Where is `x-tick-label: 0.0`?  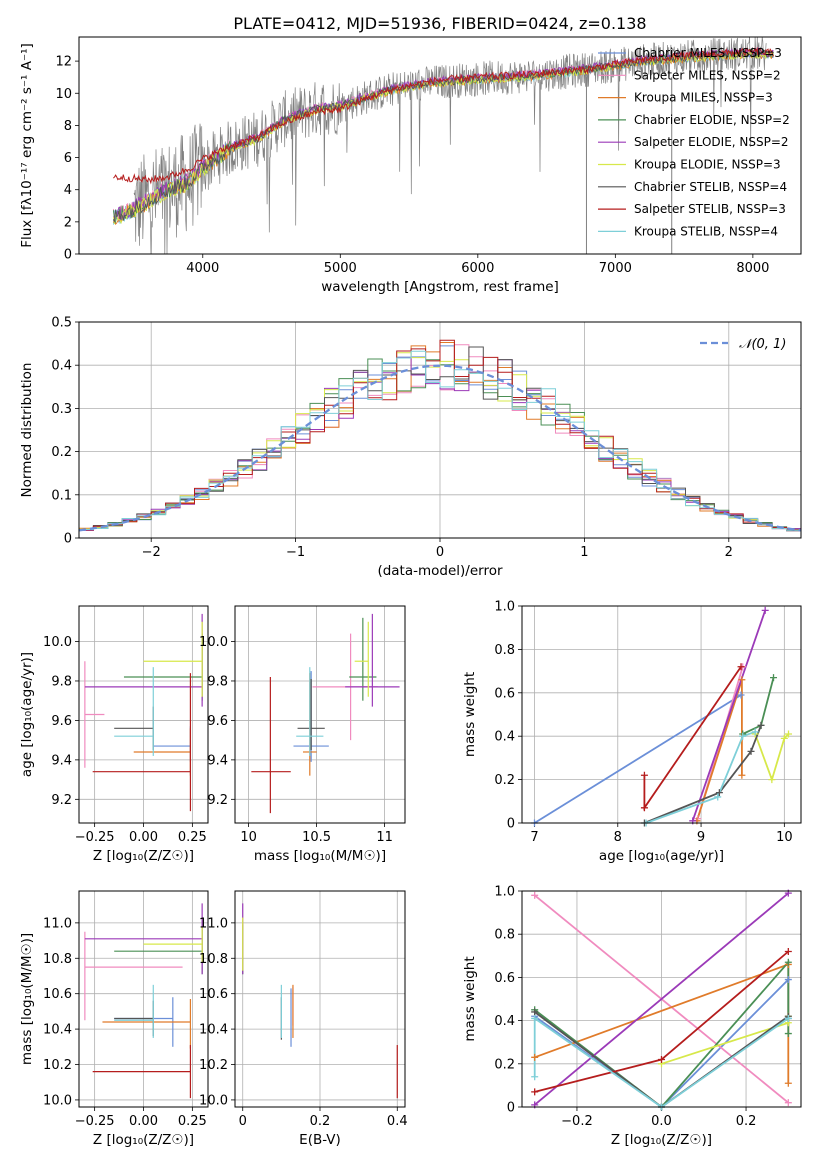
x-tick-label: 0.0 is located at coordinates (661, 1121).